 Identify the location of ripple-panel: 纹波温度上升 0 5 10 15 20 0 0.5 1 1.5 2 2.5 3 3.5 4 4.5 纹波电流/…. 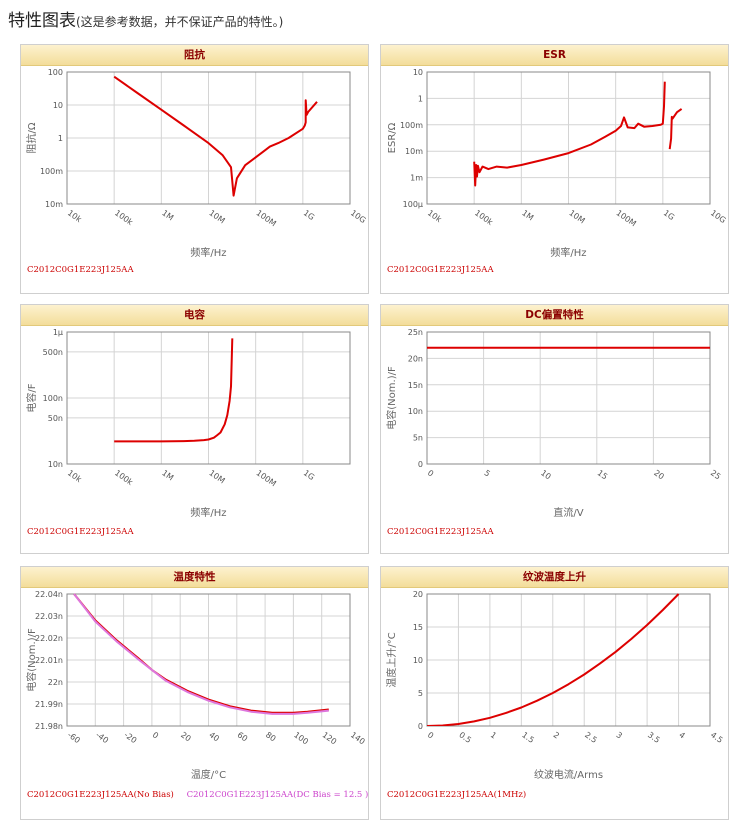
(554, 693).